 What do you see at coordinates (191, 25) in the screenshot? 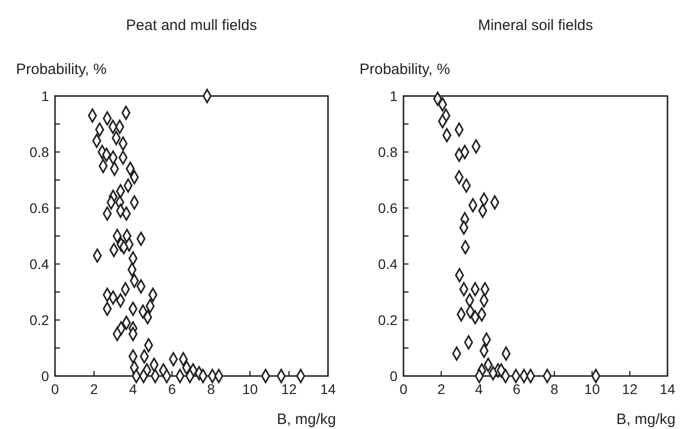
I see `chart-title: Peat and mull fields` at bounding box center [191, 25].